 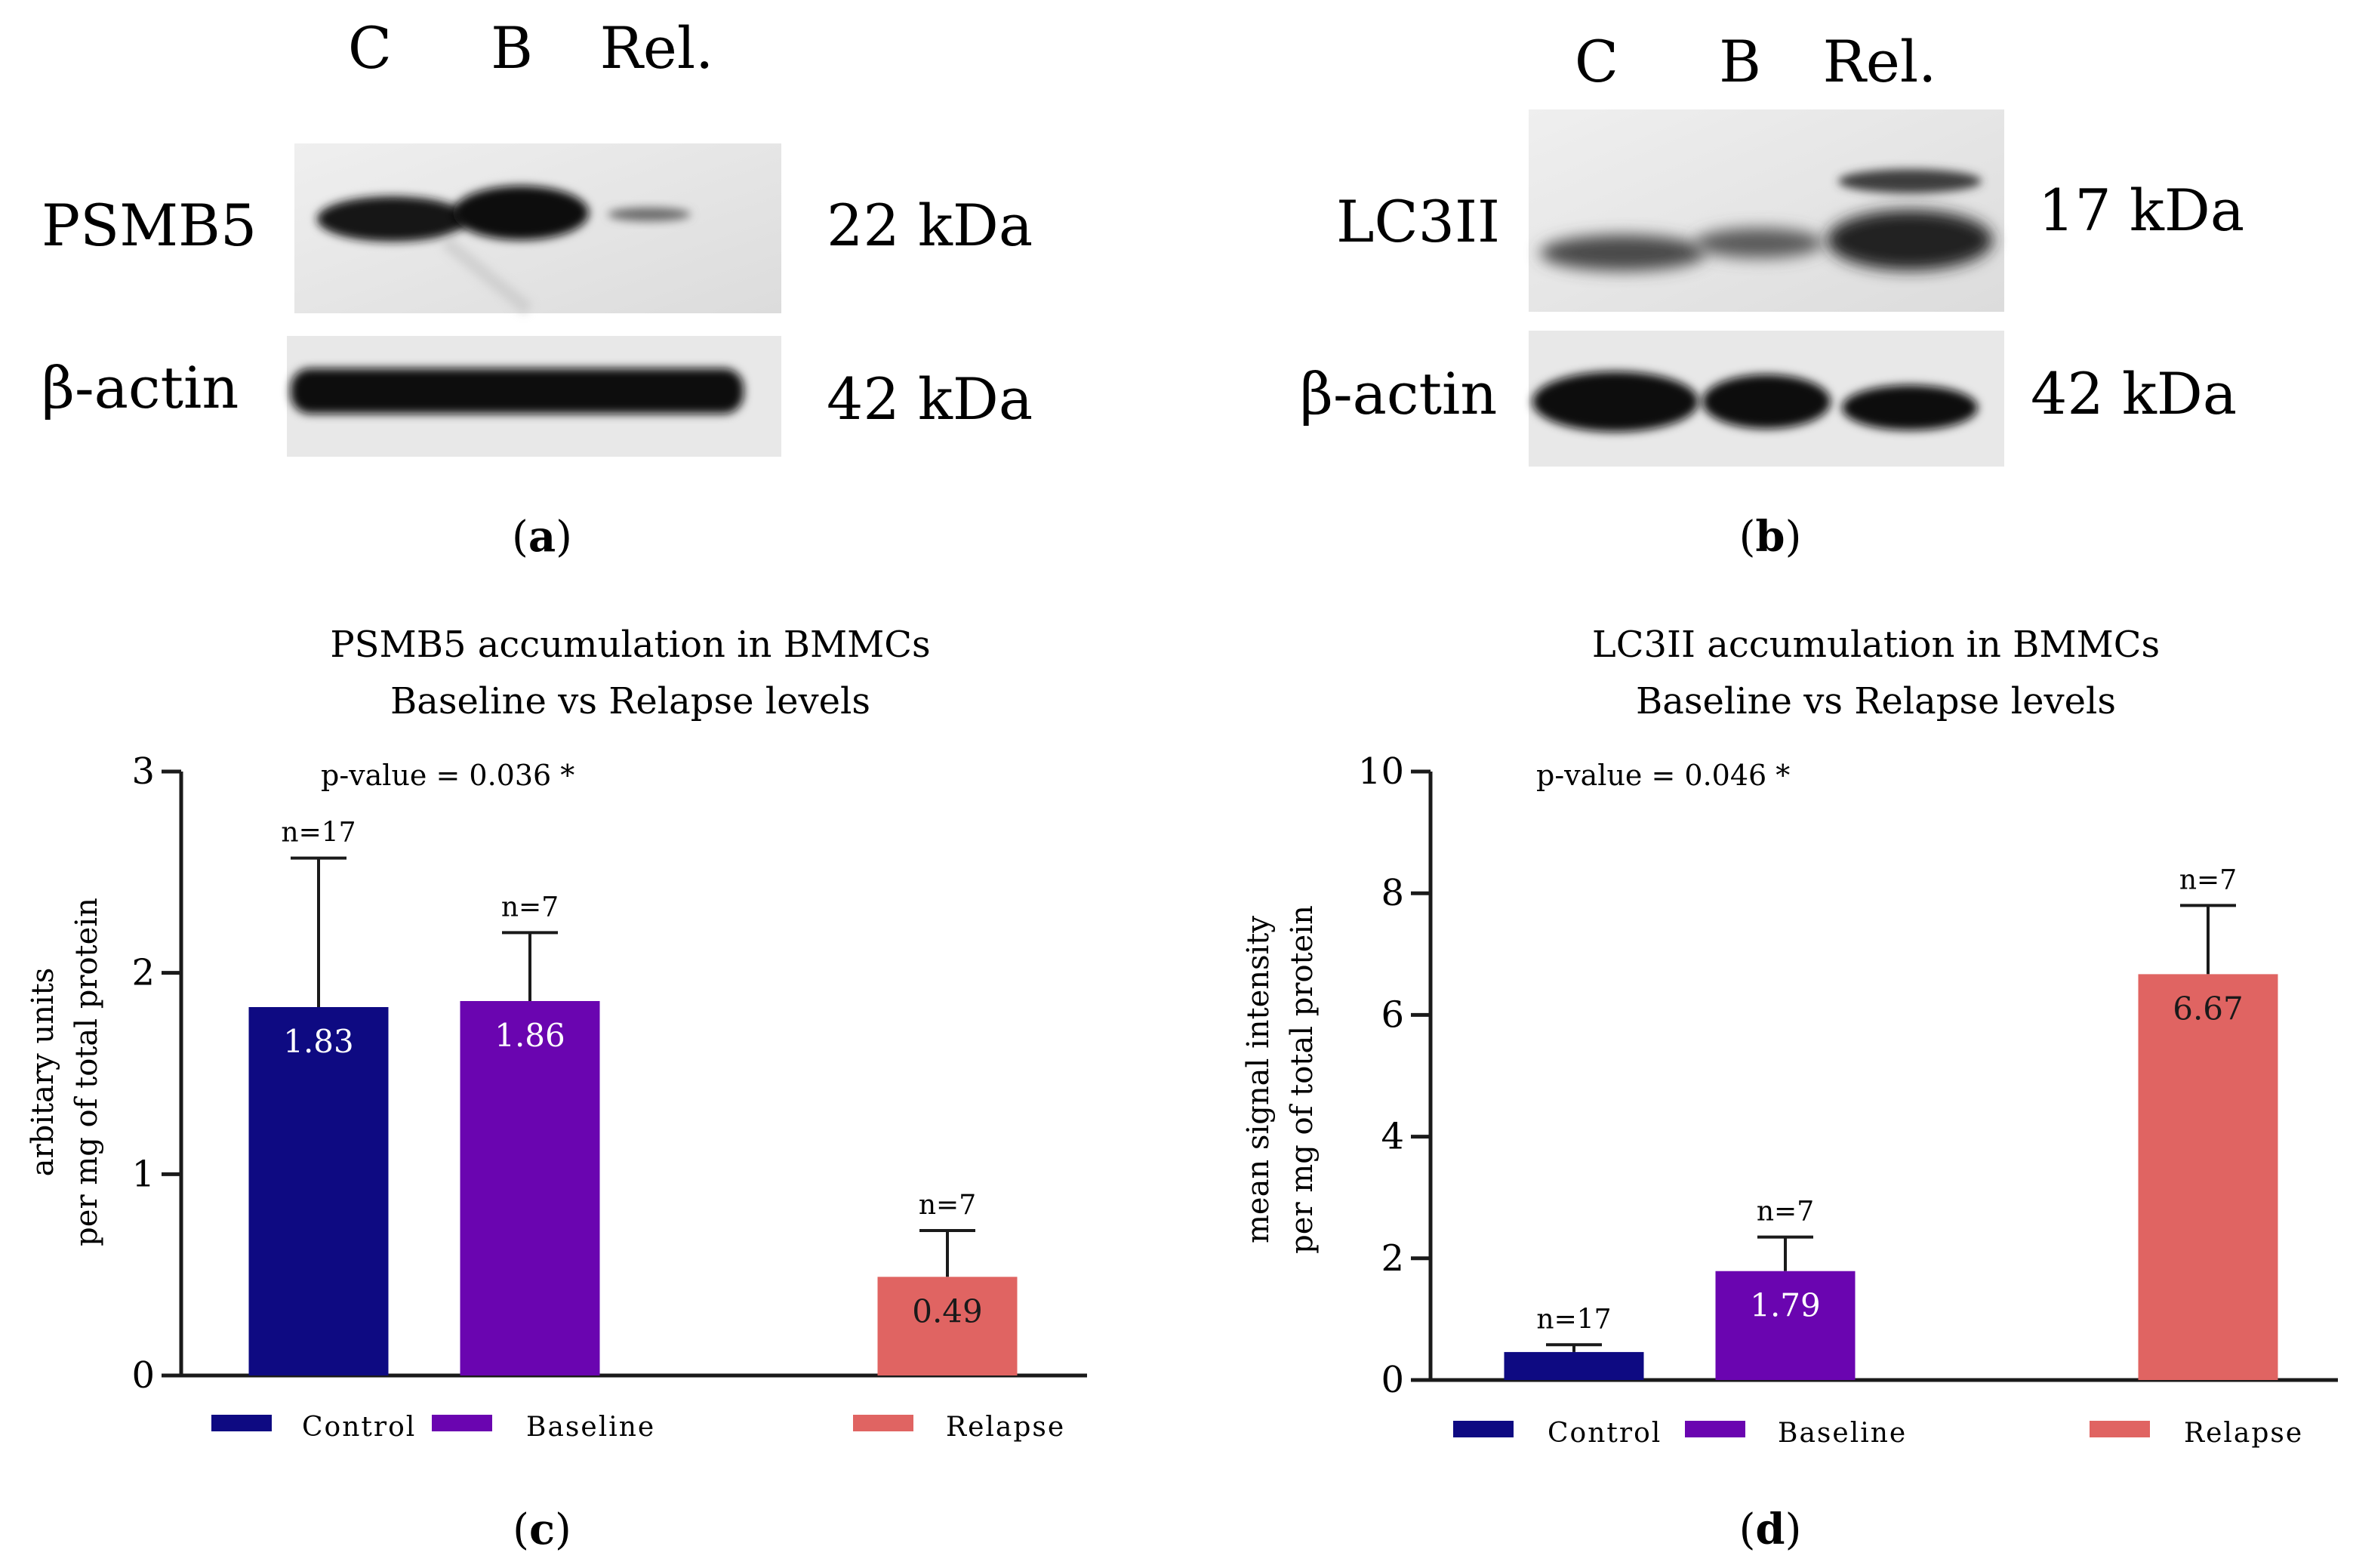 I want to click on value-label-control: 1.83, so click(x=318, y=1041).